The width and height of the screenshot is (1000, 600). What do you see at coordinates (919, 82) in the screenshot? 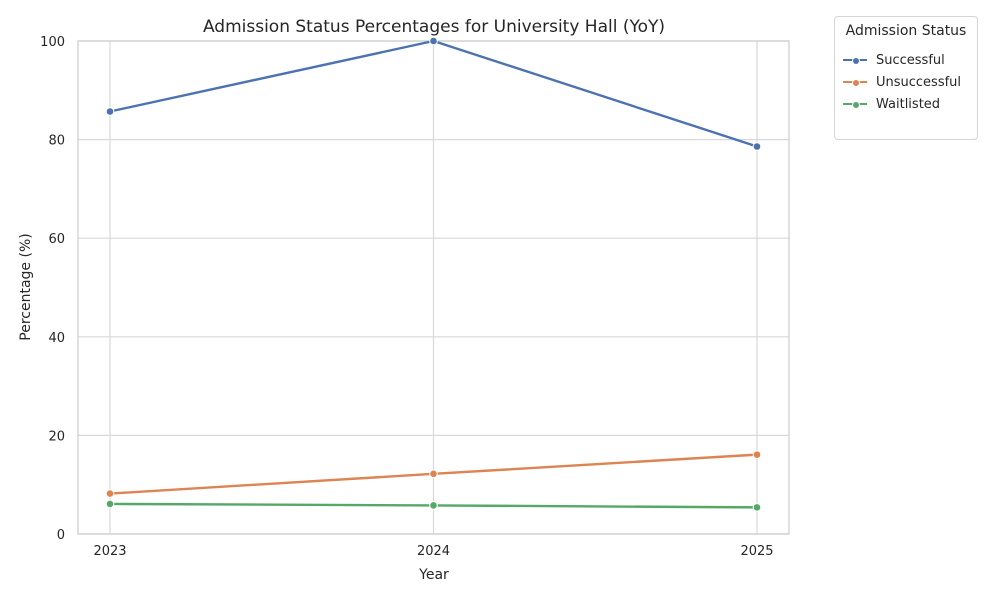
I see `legend-label: Unsuccessful` at bounding box center [919, 82].